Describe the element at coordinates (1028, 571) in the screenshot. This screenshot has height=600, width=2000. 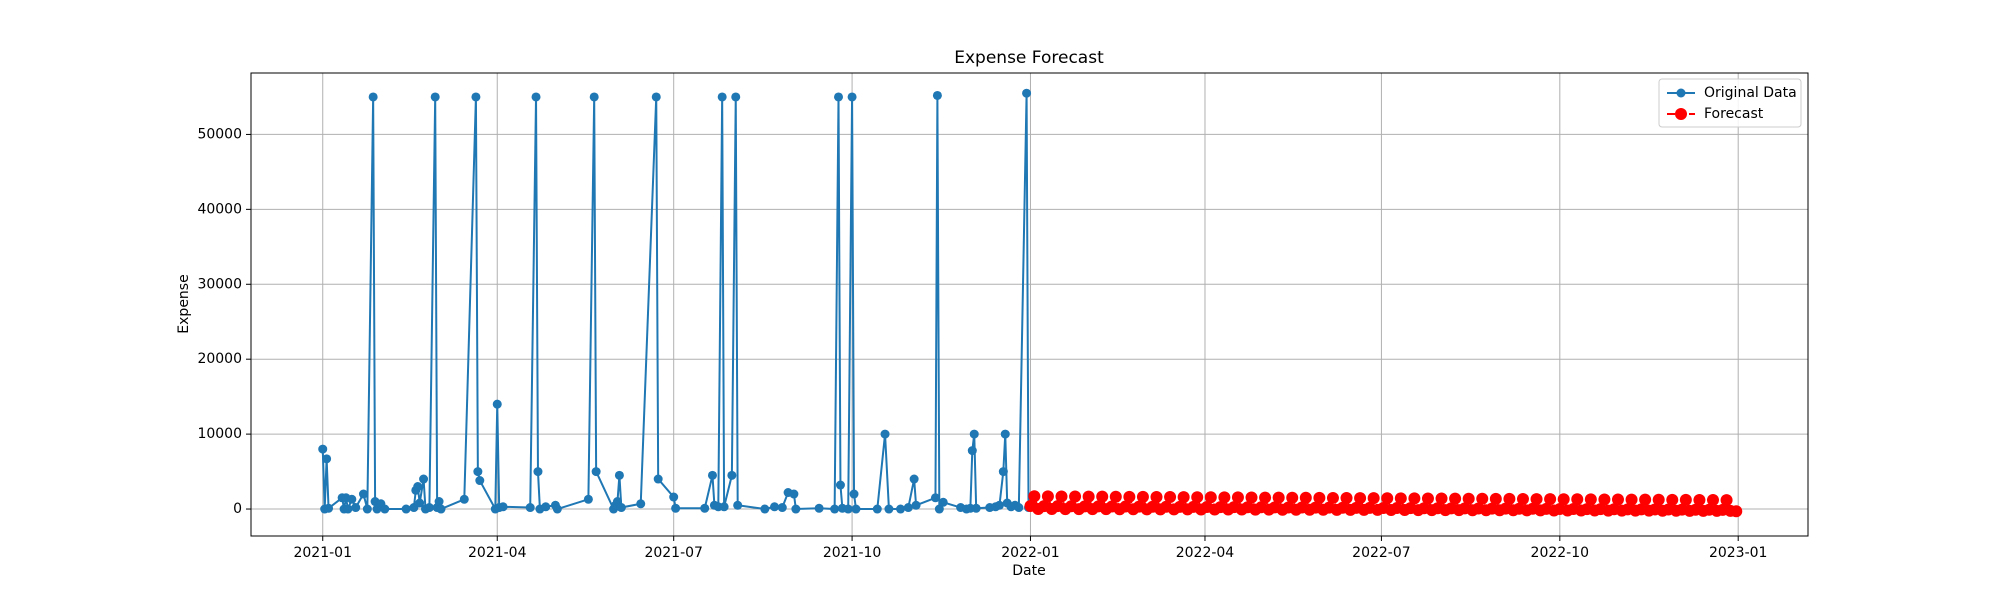
I see `x-axis-label: Date` at that location.